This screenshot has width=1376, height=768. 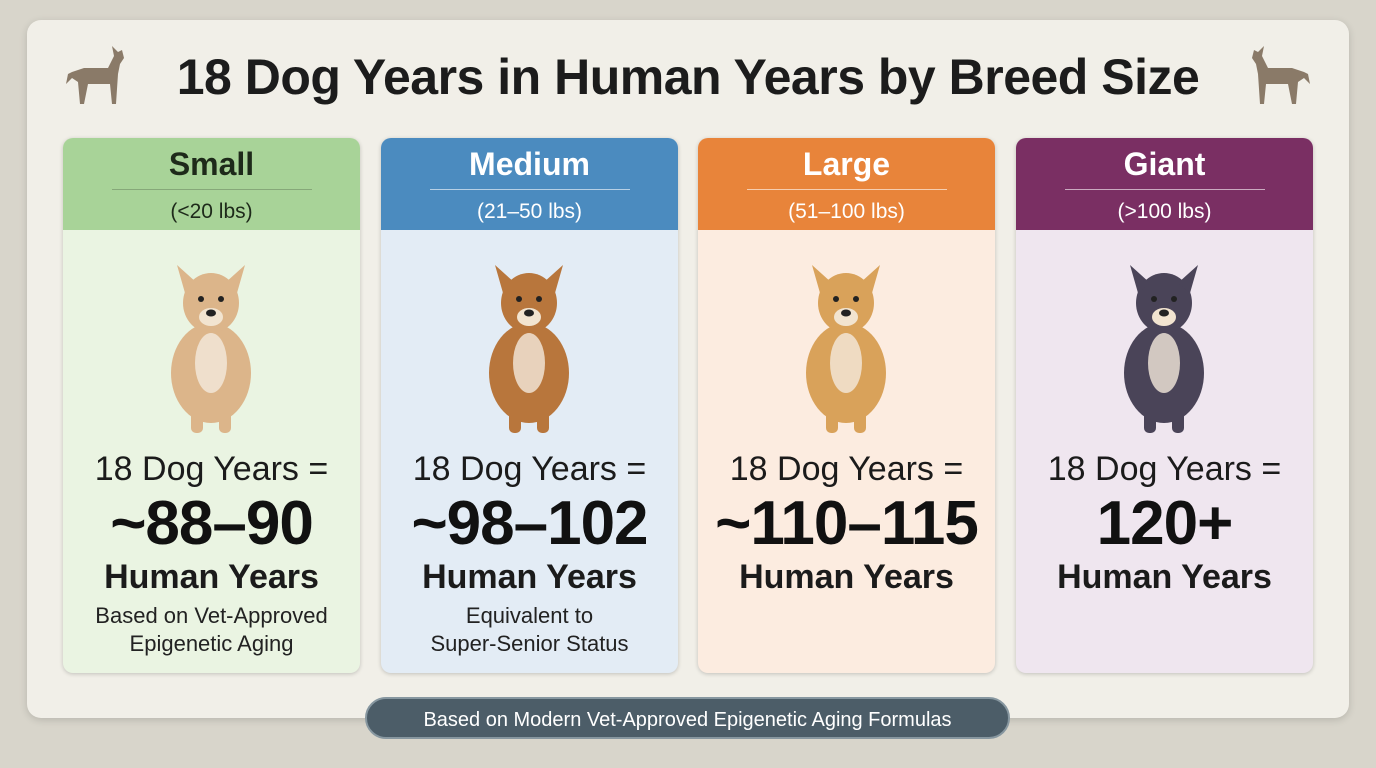 I want to click on card-header: Small (<20 lbs), so click(x=211, y=184).